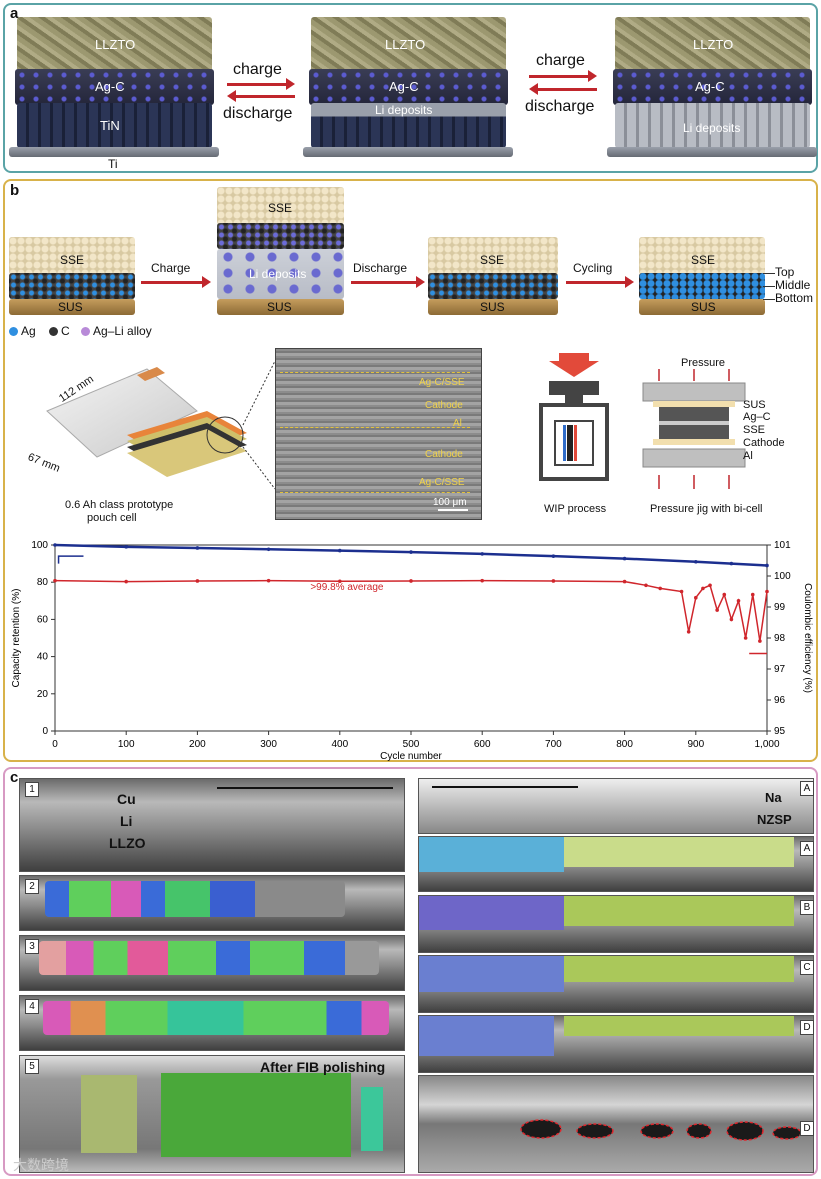 The height and width of the screenshot is (1179, 821). What do you see at coordinates (388, 282) in the screenshot?
I see `discharge-arrow` at bounding box center [388, 282].